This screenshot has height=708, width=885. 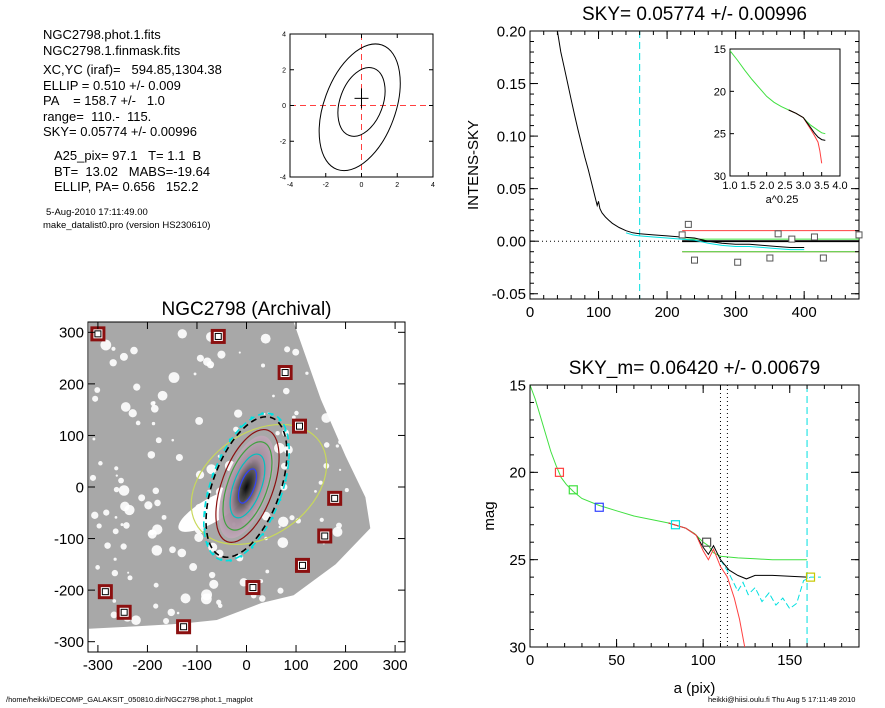 What do you see at coordinates (720, 177) in the screenshot?
I see `inset-y-tick-label: 30` at bounding box center [720, 177].